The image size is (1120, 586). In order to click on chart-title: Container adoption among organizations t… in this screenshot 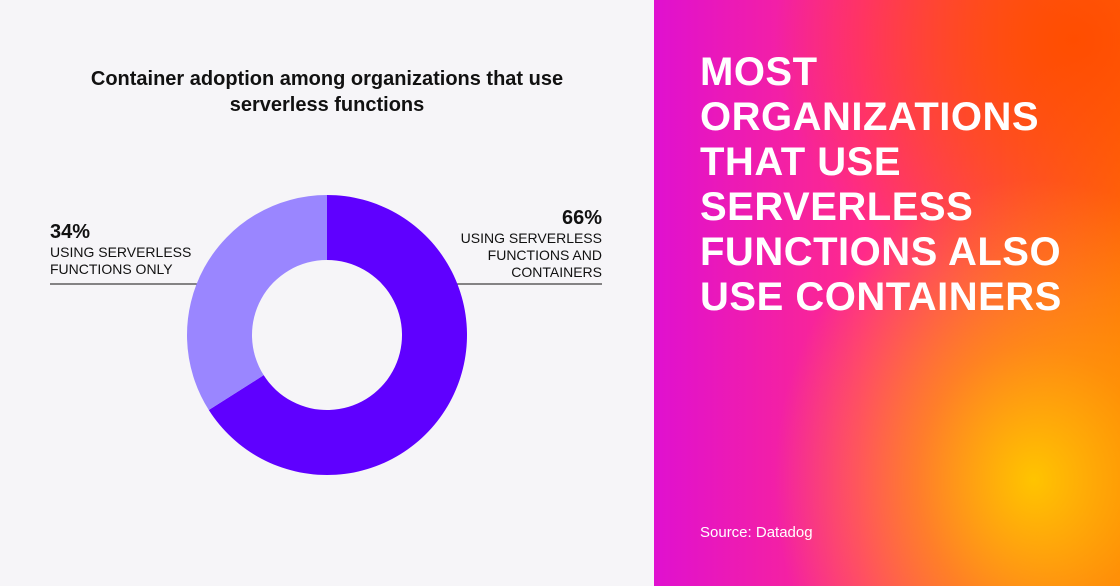, I will do `click(327, 92)`.